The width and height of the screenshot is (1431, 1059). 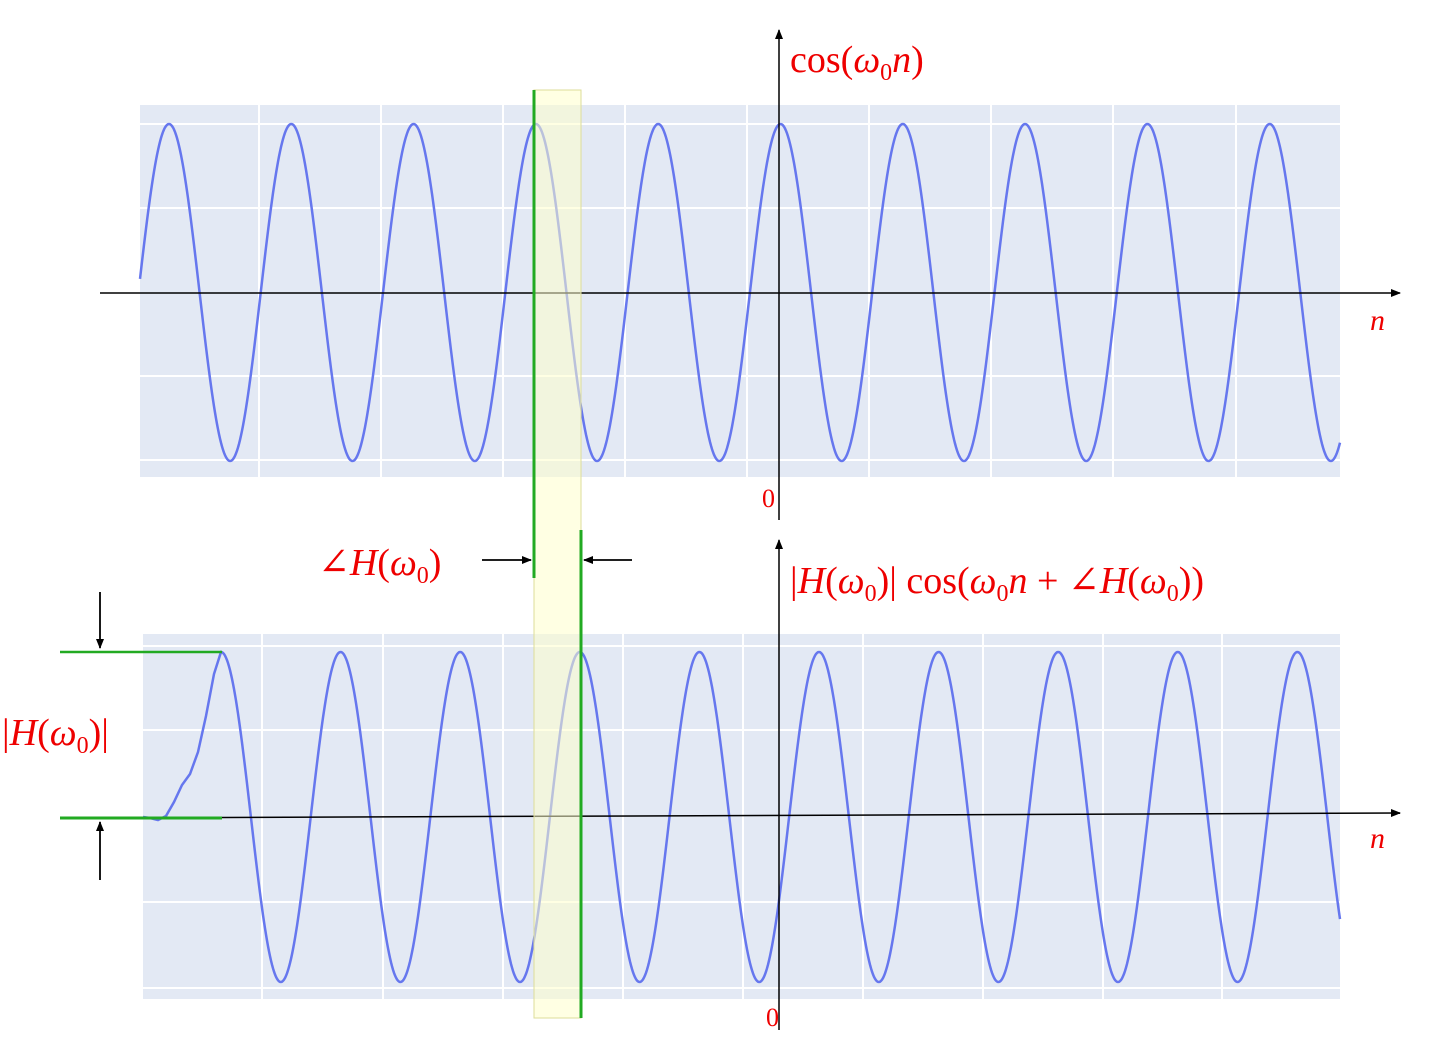 I want to click on bottom-origin-label: 0, so click(x=772, y=1017).